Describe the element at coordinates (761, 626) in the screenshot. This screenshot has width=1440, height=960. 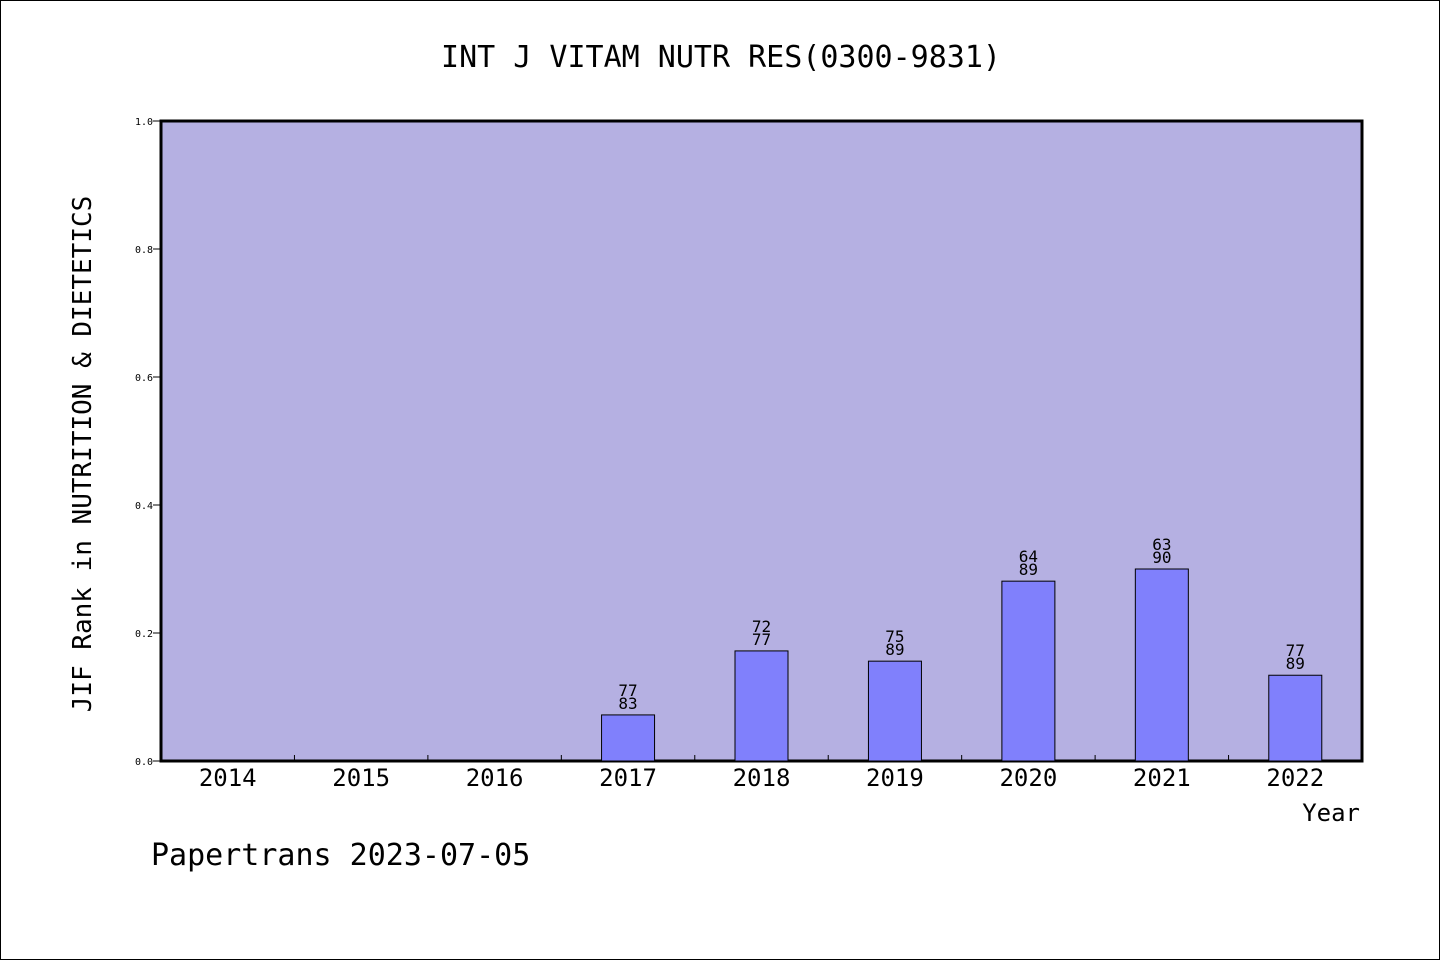
I see `bar-label-rank-2018: 72` at that location.